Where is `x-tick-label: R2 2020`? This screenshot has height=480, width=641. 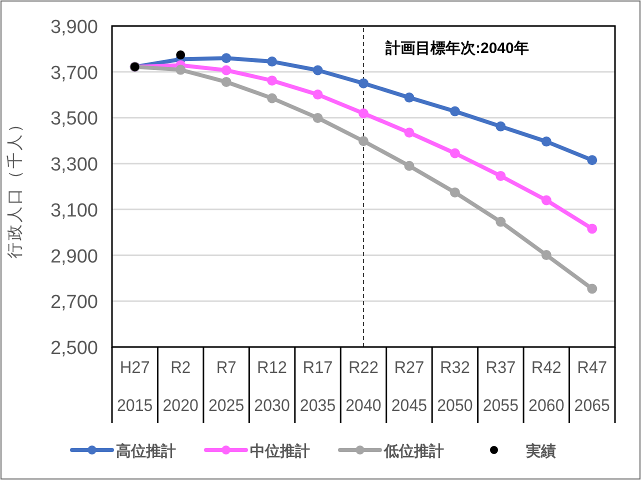 x-tick-label: R2 2020 is located at coordinates (181, 386).